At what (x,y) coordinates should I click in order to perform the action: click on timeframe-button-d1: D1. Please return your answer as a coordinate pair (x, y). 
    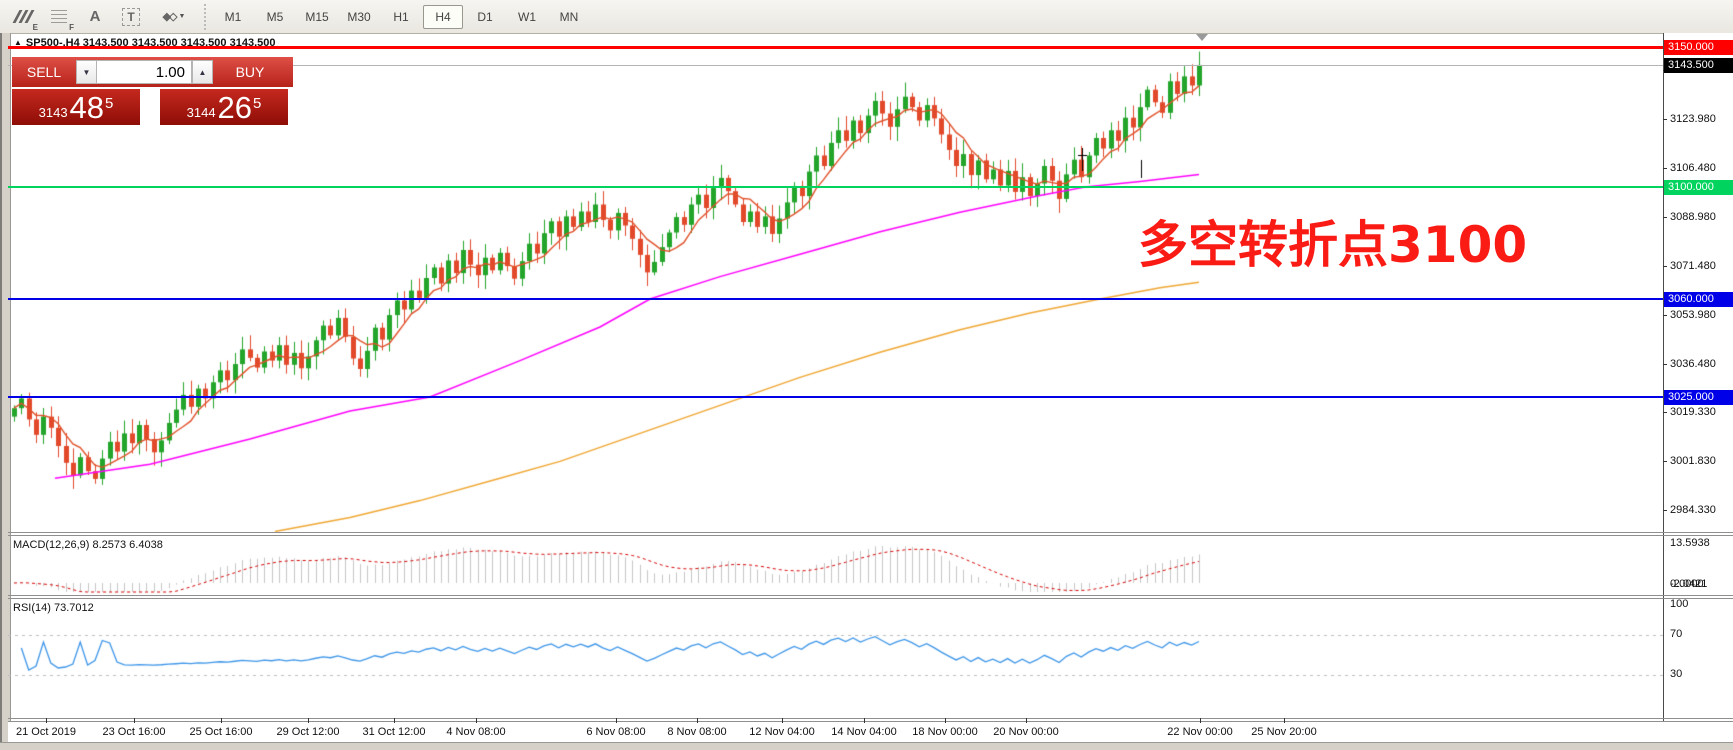
    Looking at the image, I should click on (485, 16).